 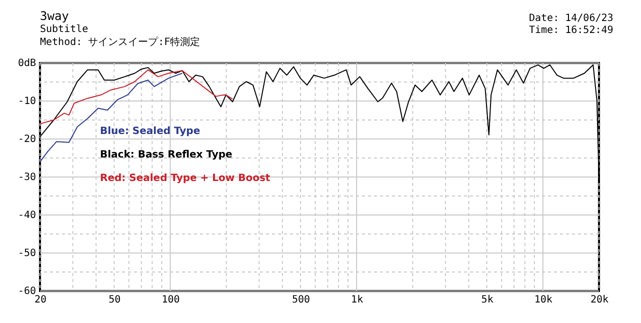 What do you see at coordinates (301, 300) in the screenshot?
I see `x-tick-label: 500` at bounding box center [301, 300].